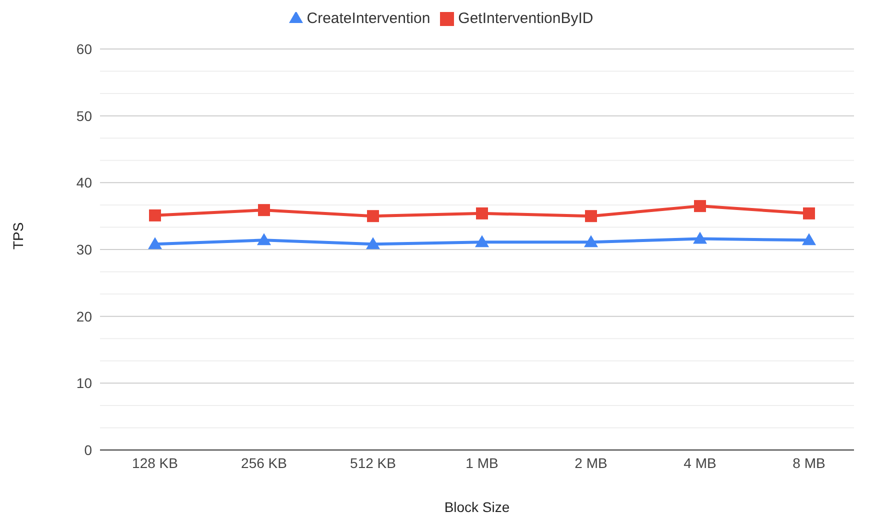 The width and height of the screenshot is (872, 524). Describe the element at coordinates (84, 116) in the screenshot. I see `y-tick-label: 50` at that location.